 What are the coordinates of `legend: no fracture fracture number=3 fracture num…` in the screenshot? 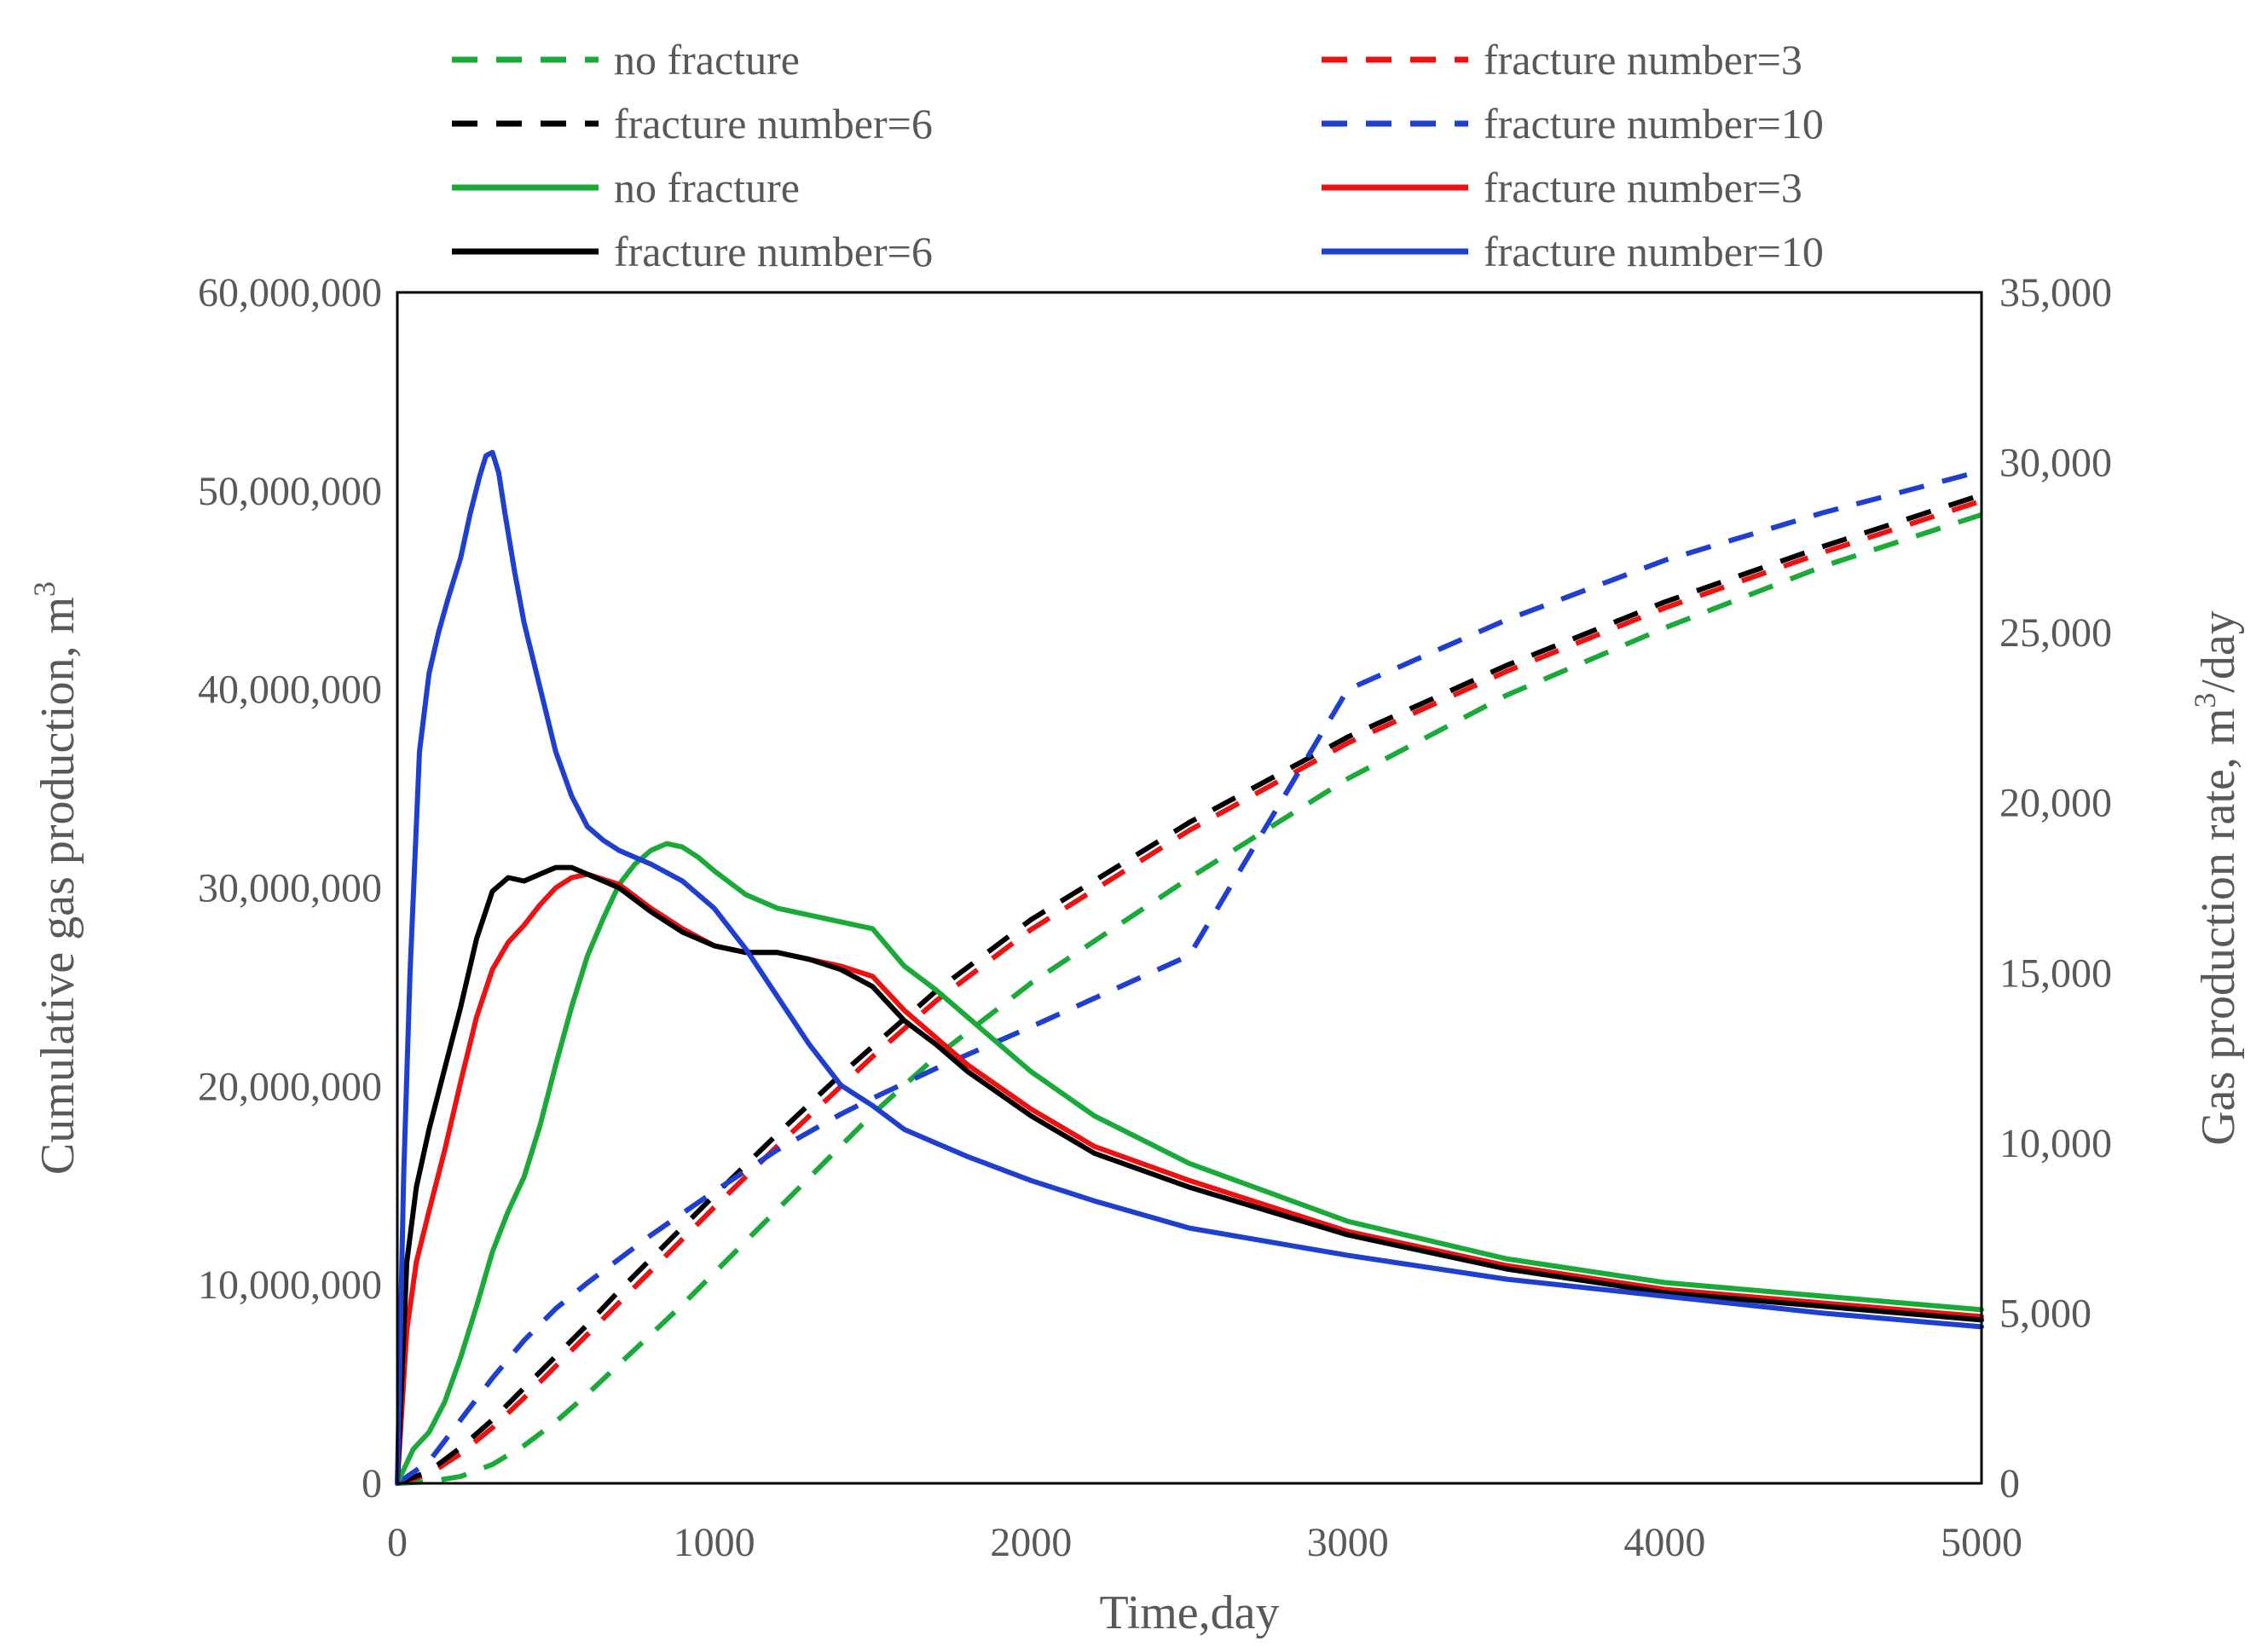 It's located at (1138, 155).